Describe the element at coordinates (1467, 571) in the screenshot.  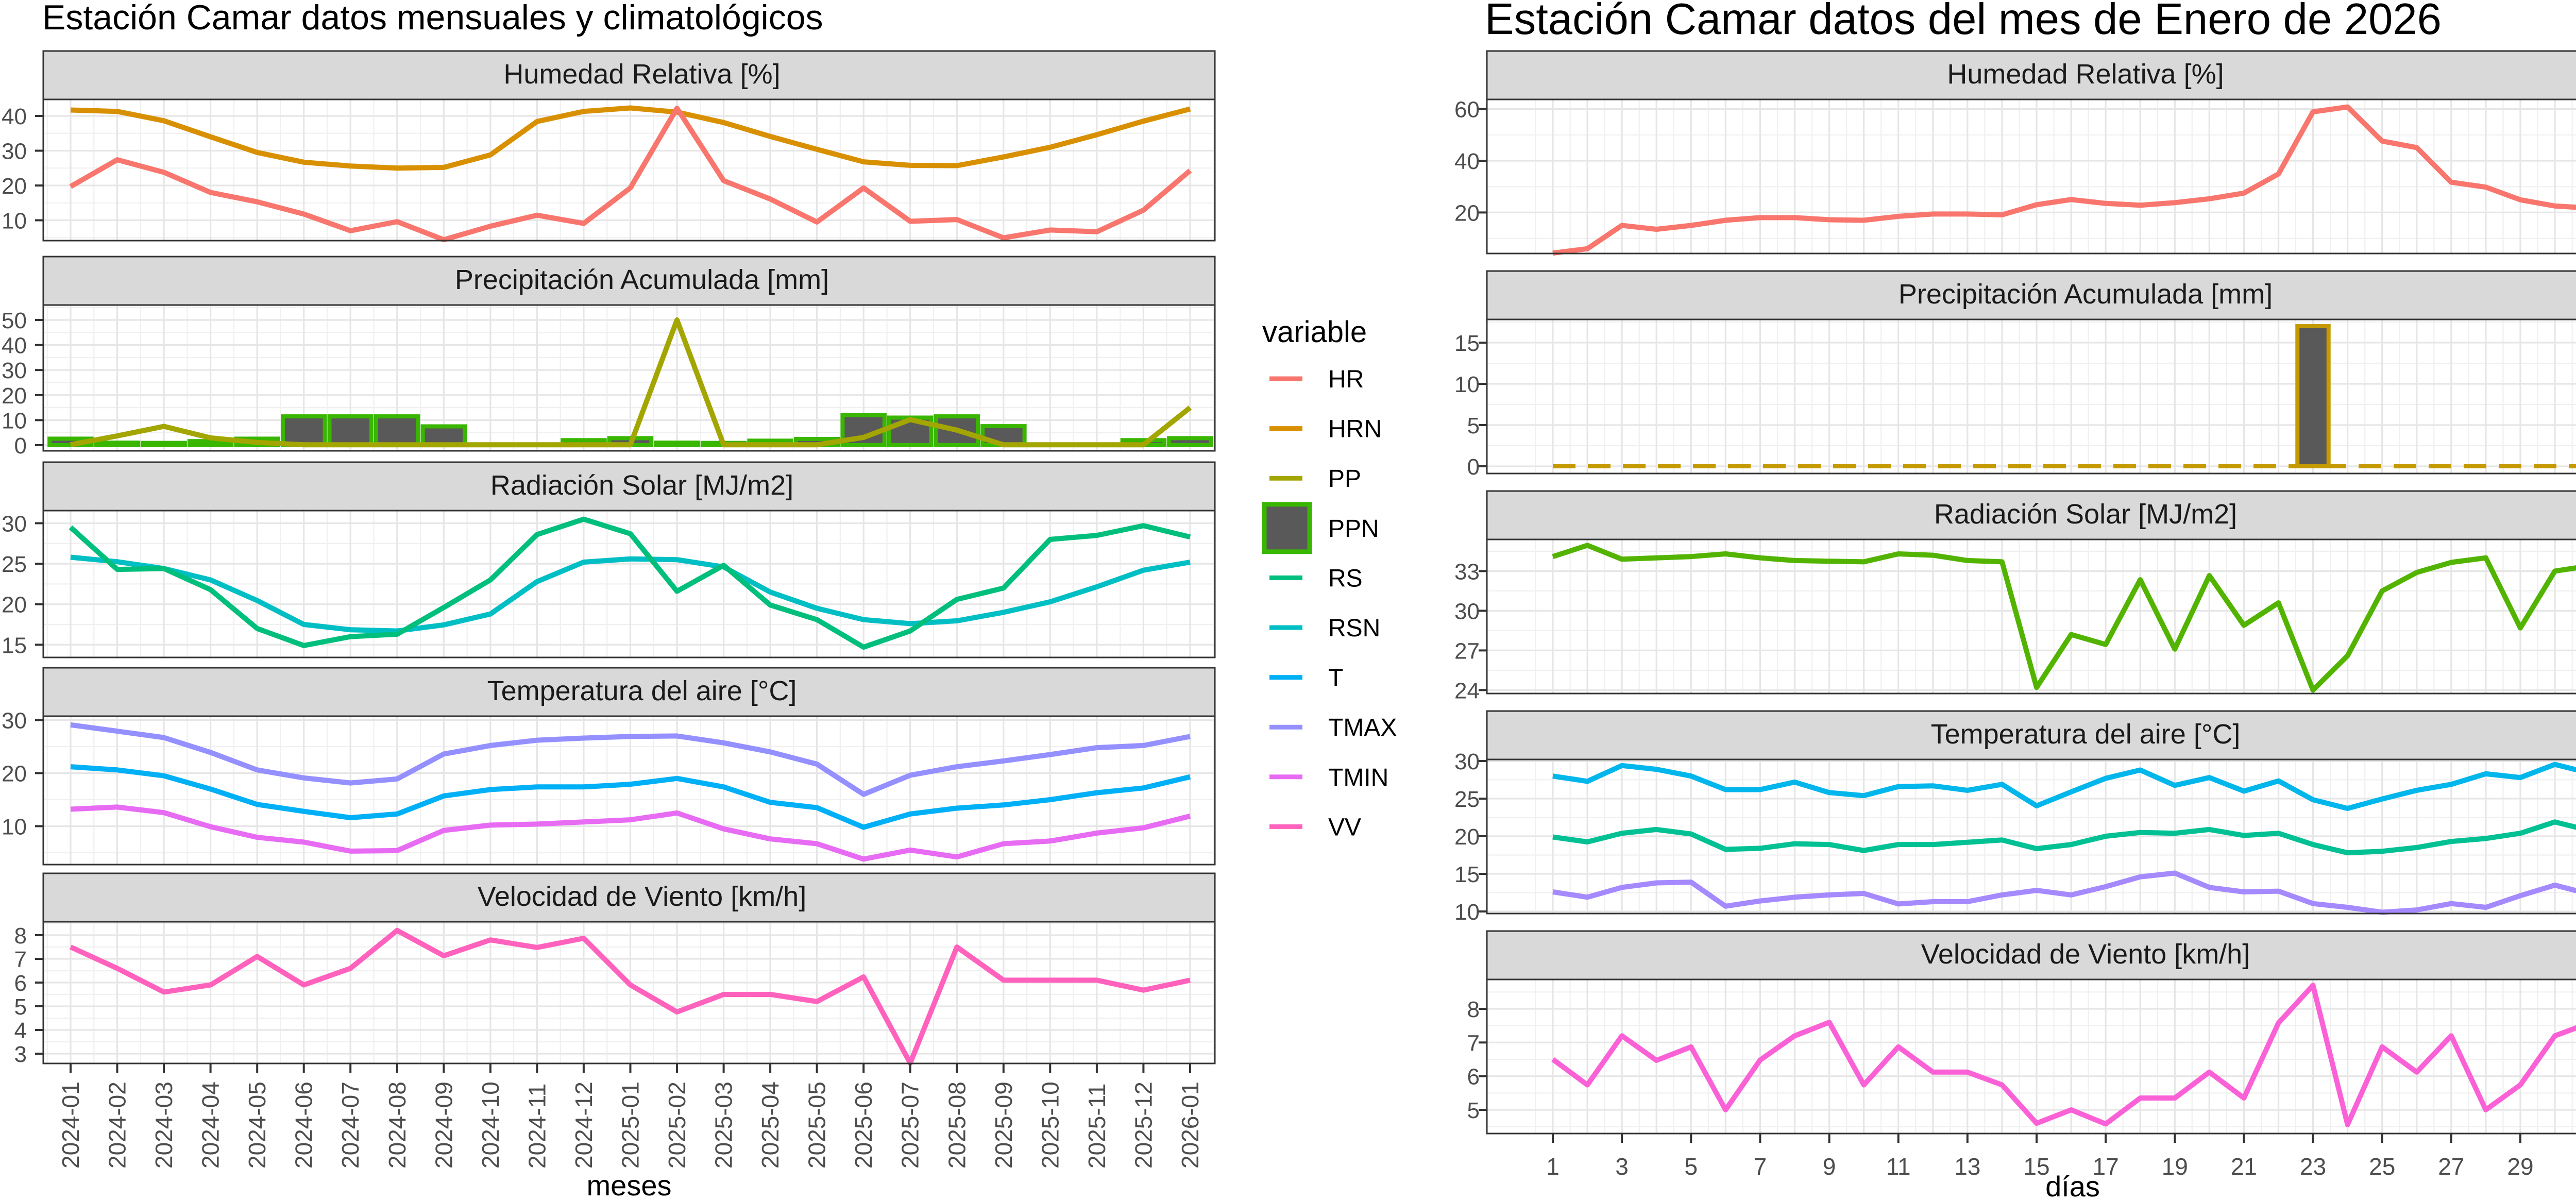
I see `svg-text: 33` at that location.